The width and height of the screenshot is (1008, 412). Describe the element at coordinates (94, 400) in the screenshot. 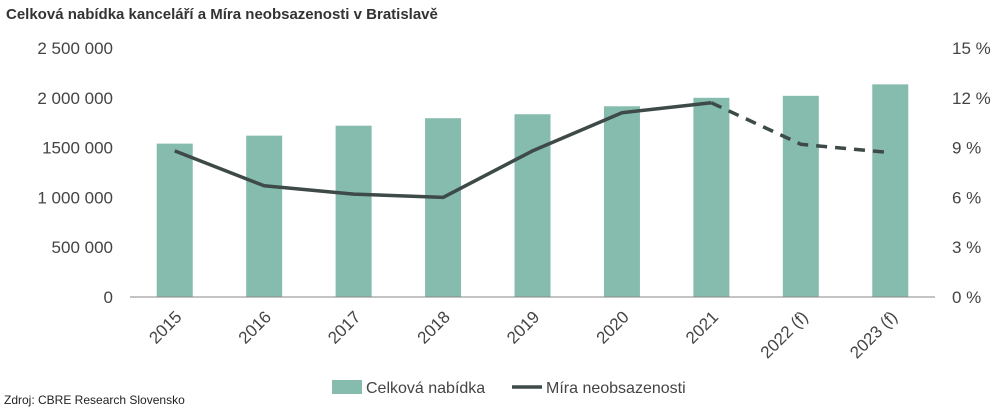

I see `source-note: Zdroj: CBRE Research Slovensko` at that location.